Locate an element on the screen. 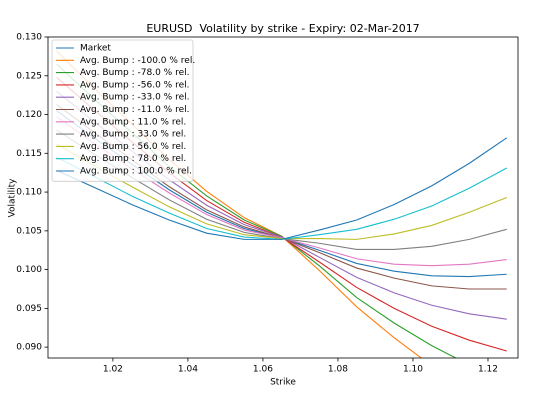  legend-label: Avg. Bump : -78.0 % rel. is located at coordinates (134, 73).